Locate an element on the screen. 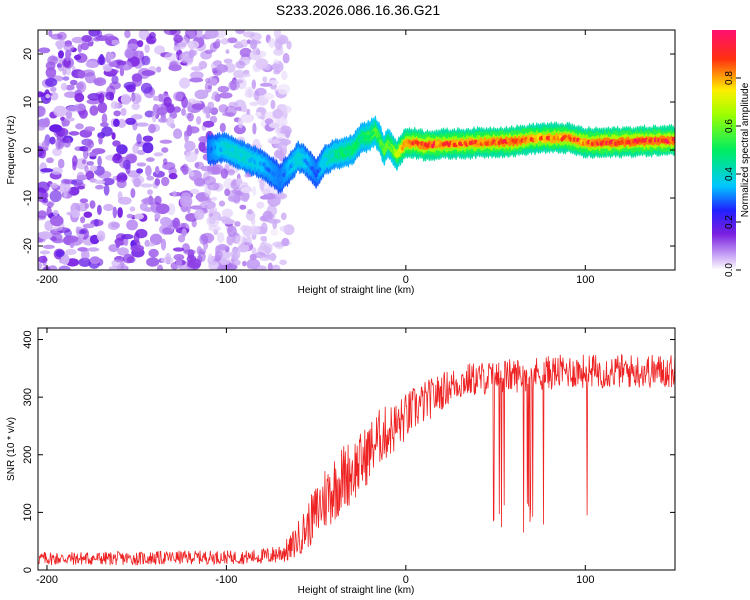 The width and height of the screenshot is (750, 600). x-tick-label: -100 is located at coordinates (226, 280).